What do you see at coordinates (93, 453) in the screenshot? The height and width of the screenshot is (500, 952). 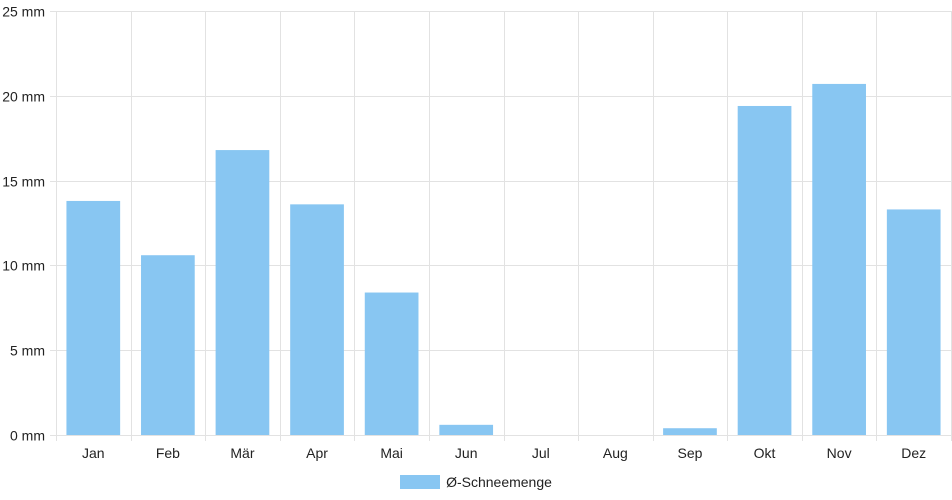 I see `x-tick-label: Jan` at bounding box center [93, 453].